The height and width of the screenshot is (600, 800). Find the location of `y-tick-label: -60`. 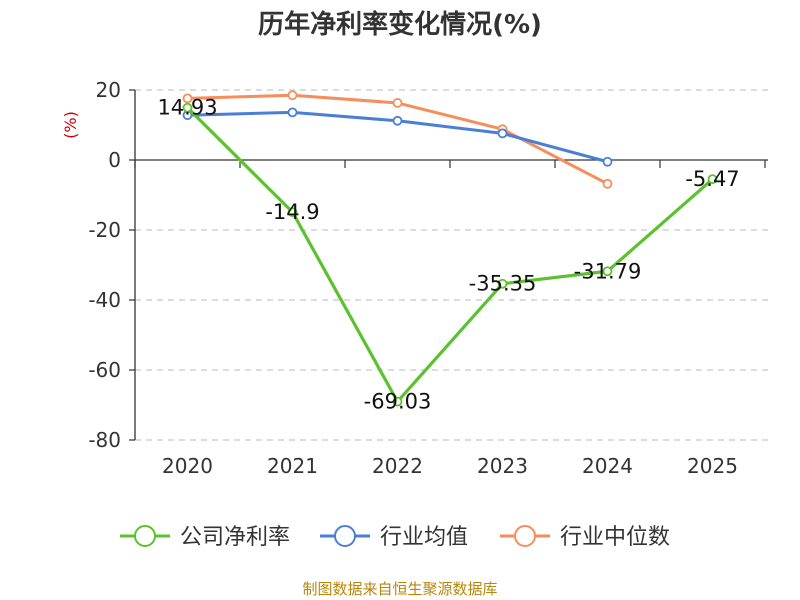

y-tick-label: -60 is located at coordinates (104, 370).